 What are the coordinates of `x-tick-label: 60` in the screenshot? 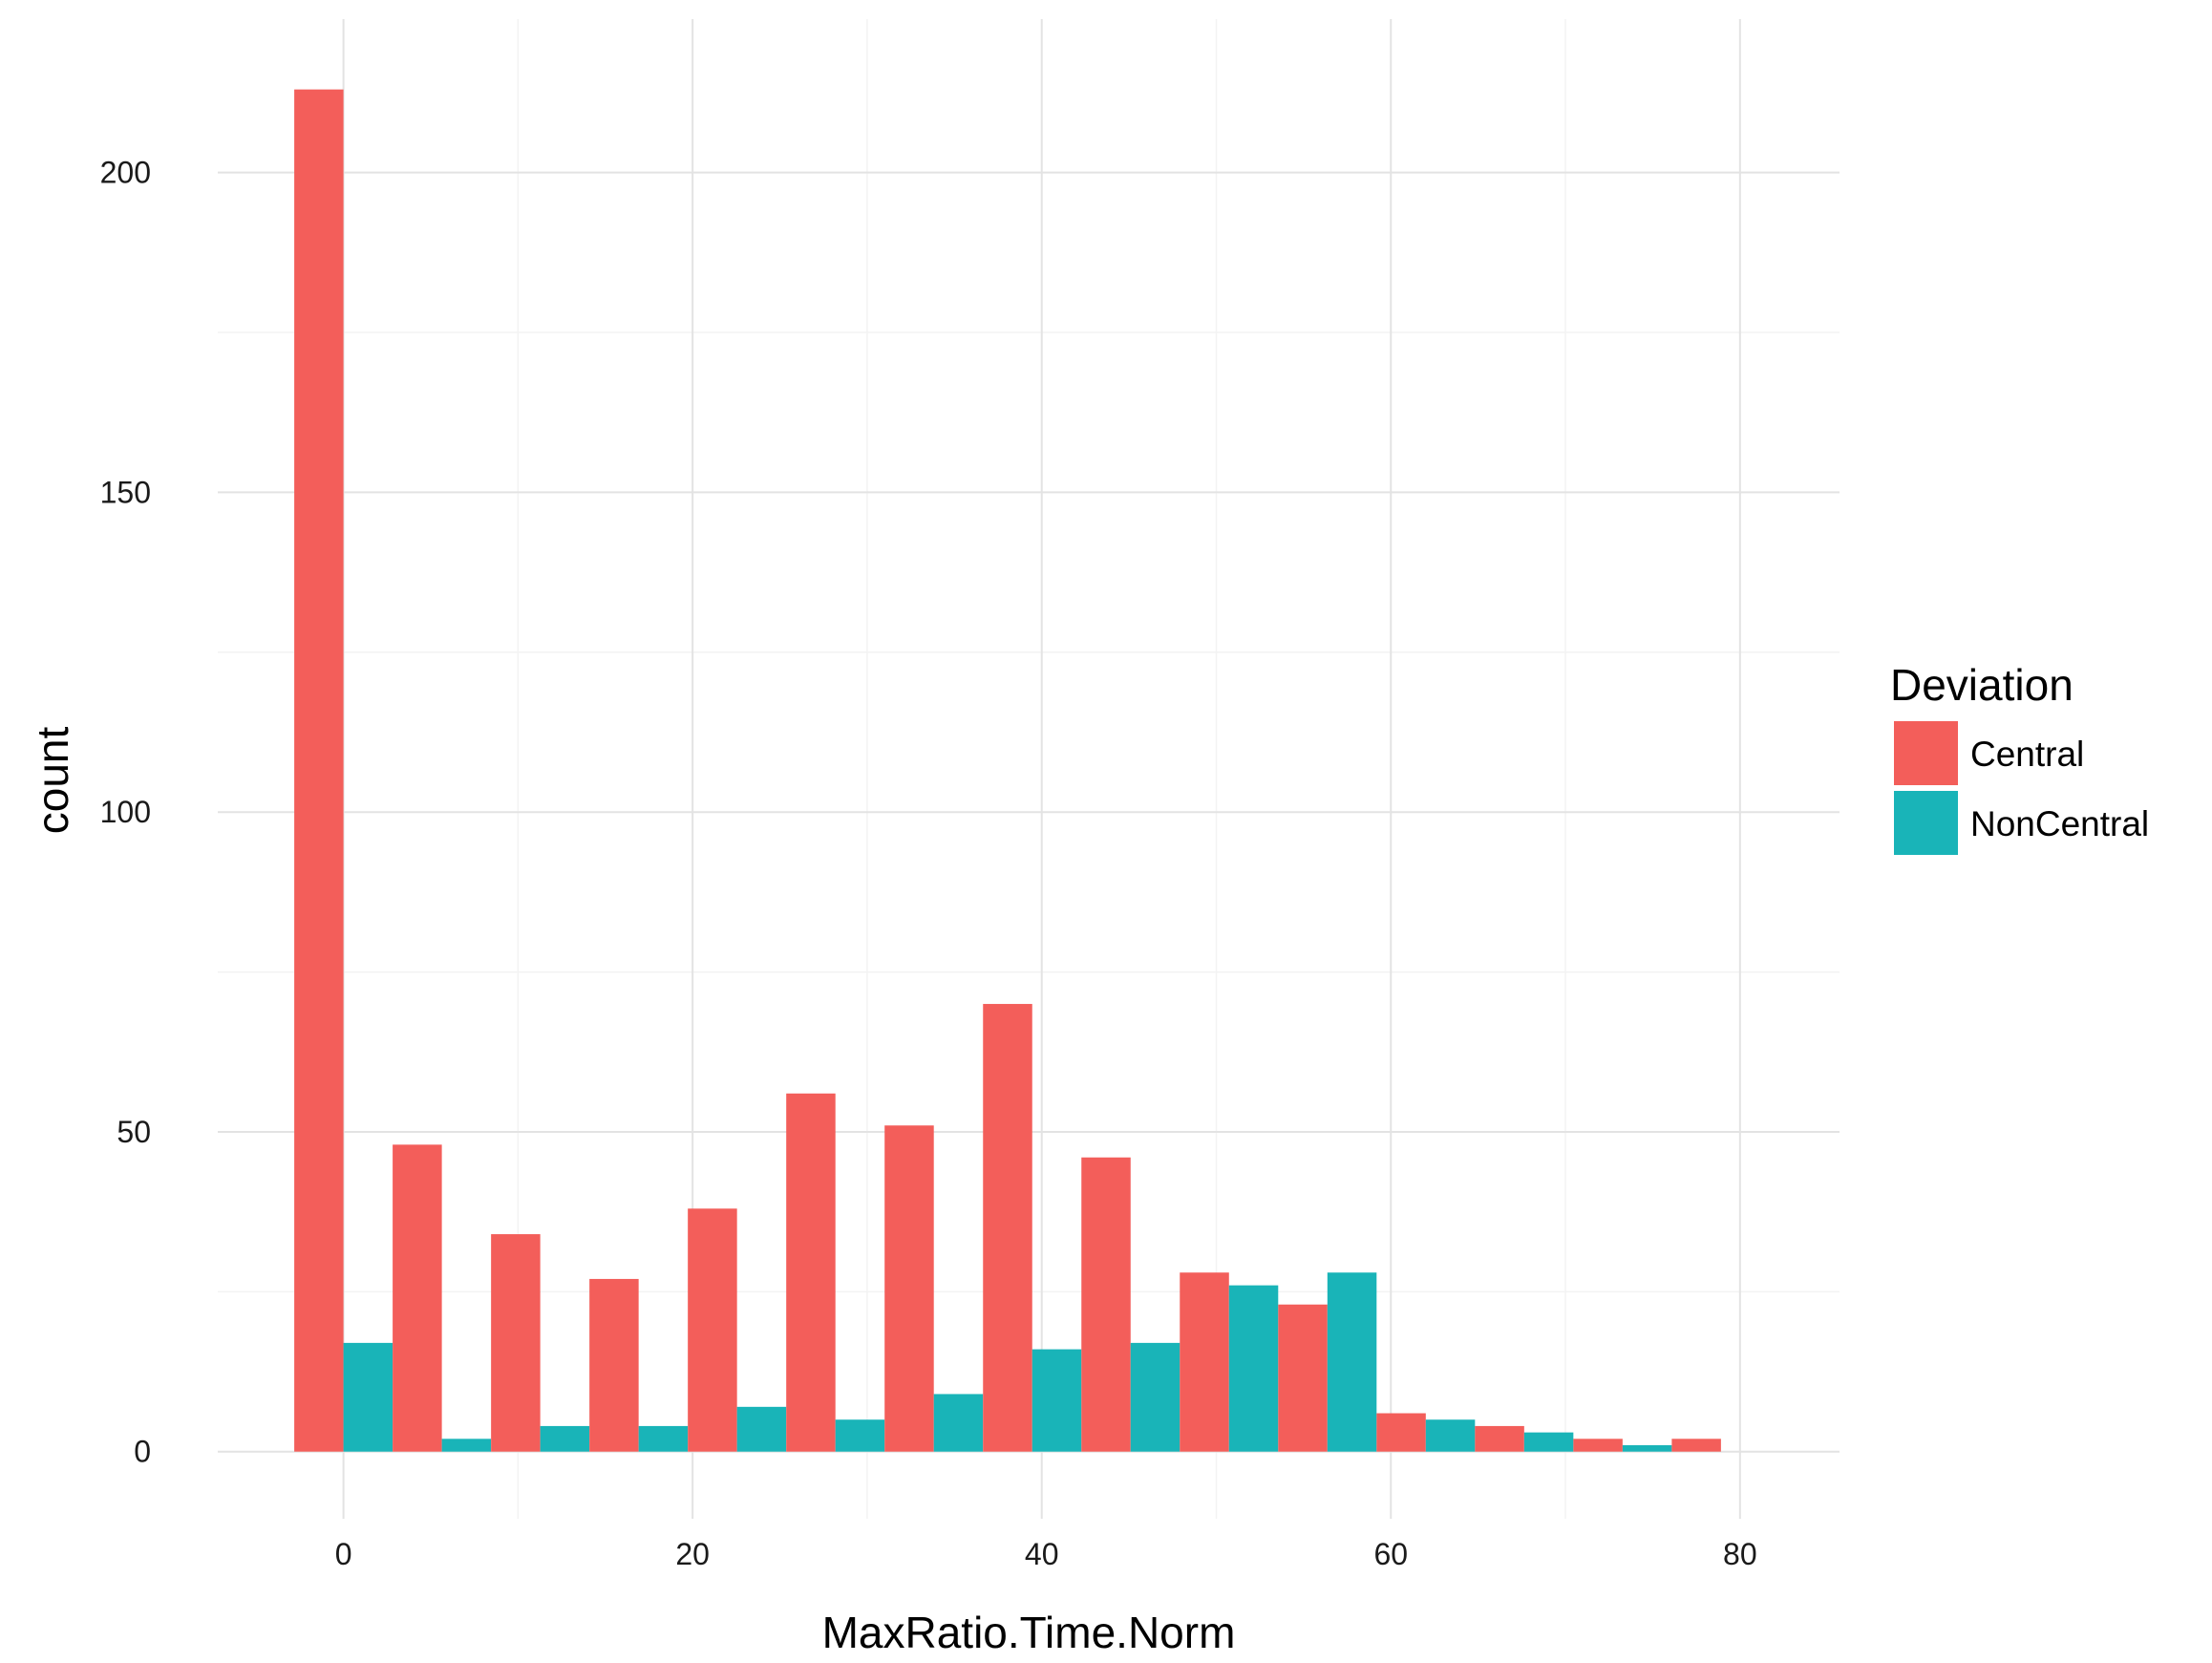 It's located at (1390, 1554).